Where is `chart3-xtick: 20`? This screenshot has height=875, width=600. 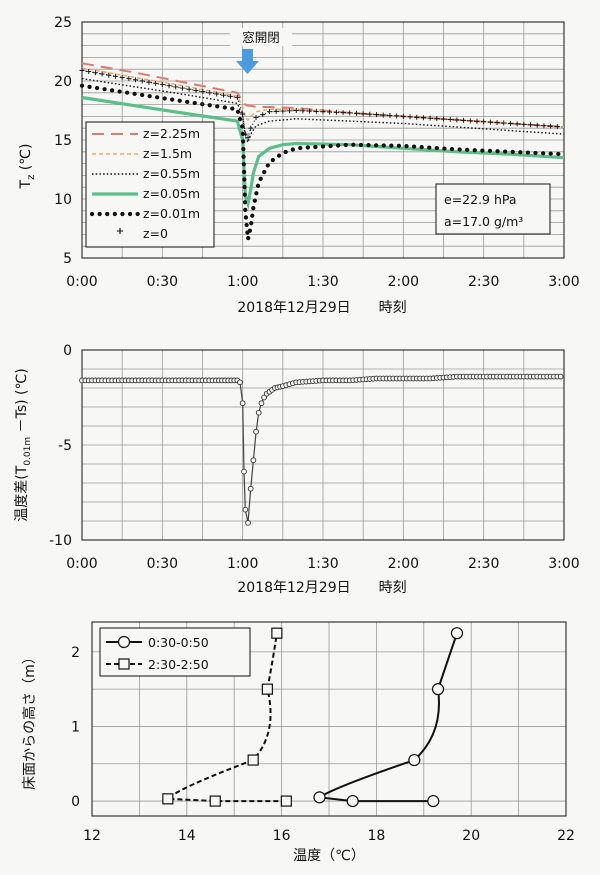
chart3-xtick: 20 is located at coordinates (471, 836).